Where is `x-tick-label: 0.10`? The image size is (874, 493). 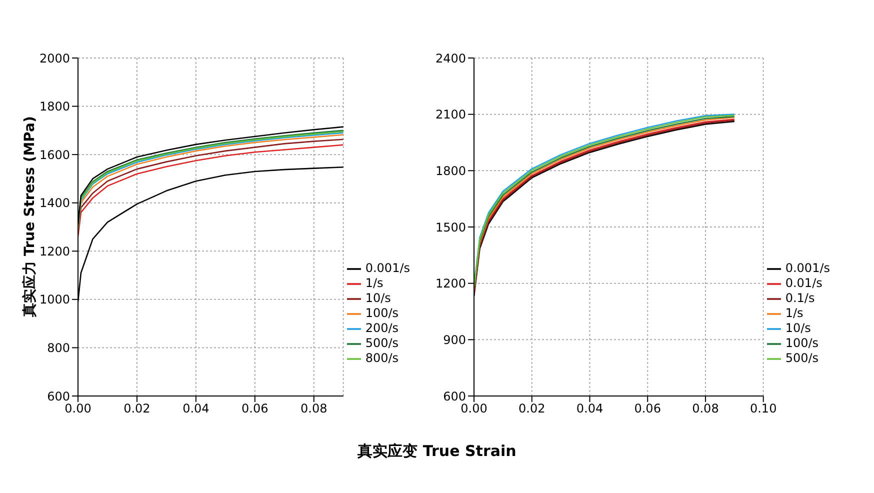
x-tick-label: 0.10 is located at coordinates (763, 409).